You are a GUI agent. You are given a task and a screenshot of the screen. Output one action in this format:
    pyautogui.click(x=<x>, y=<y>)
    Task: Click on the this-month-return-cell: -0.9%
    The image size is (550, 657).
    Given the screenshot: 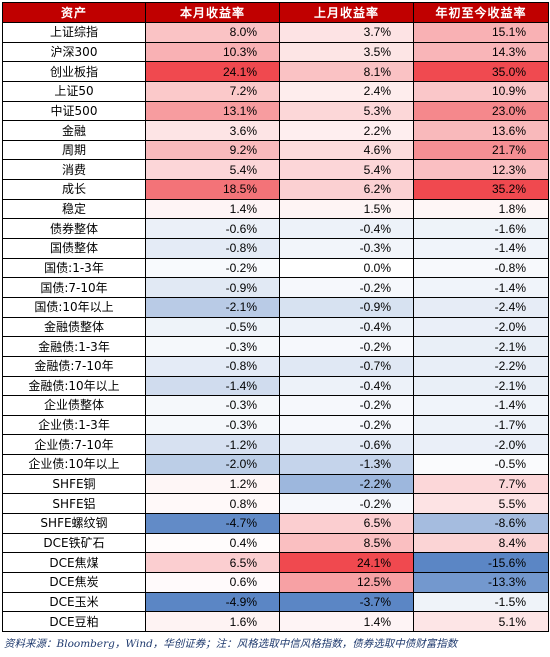 What is the action you would take?
    pyautogui.click(x=212, y=287)
    